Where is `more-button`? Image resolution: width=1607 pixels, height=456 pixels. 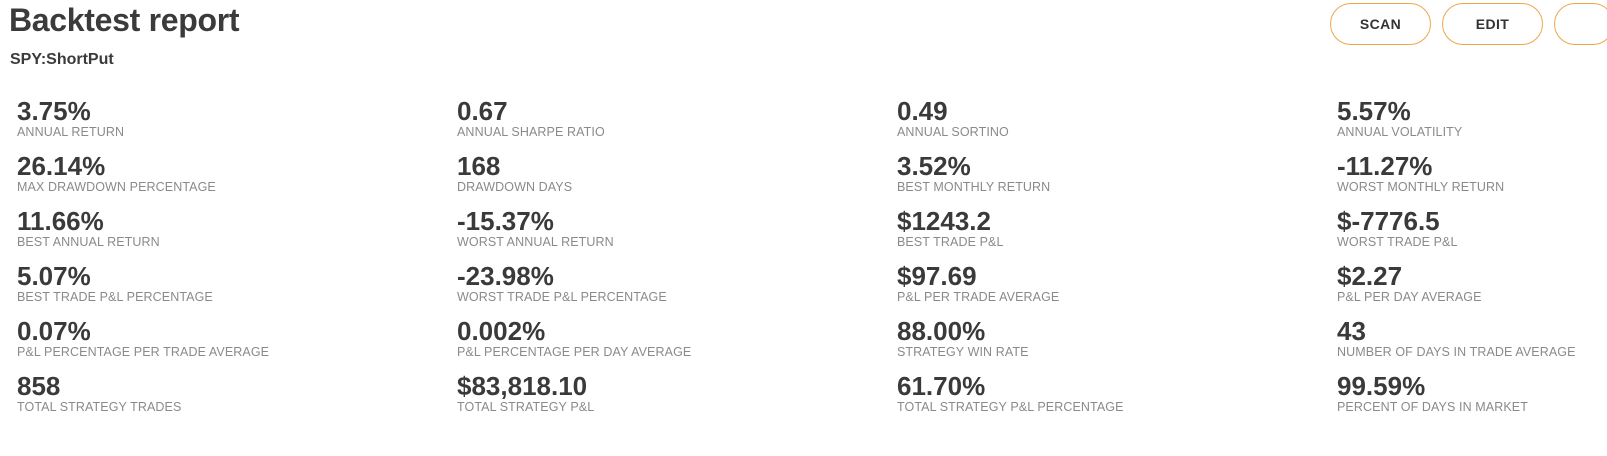 more-button is located at coordinates (1580, 24).